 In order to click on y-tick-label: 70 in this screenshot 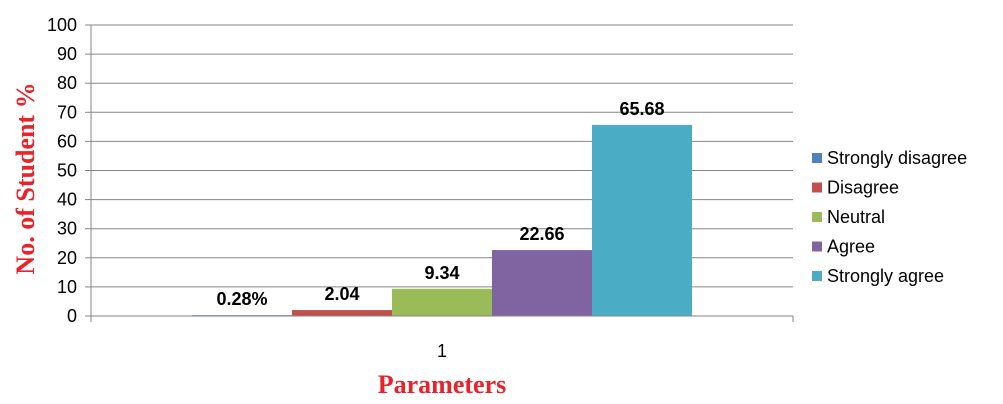, I will do `click(67, 112)`.